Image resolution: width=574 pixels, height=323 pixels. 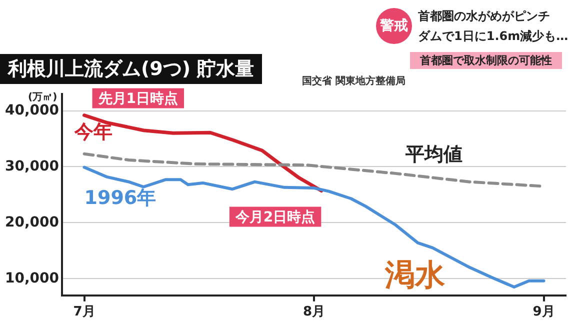 I want to click on text: 首都圏で取水制限の可能性, so click(x=486, y=60).